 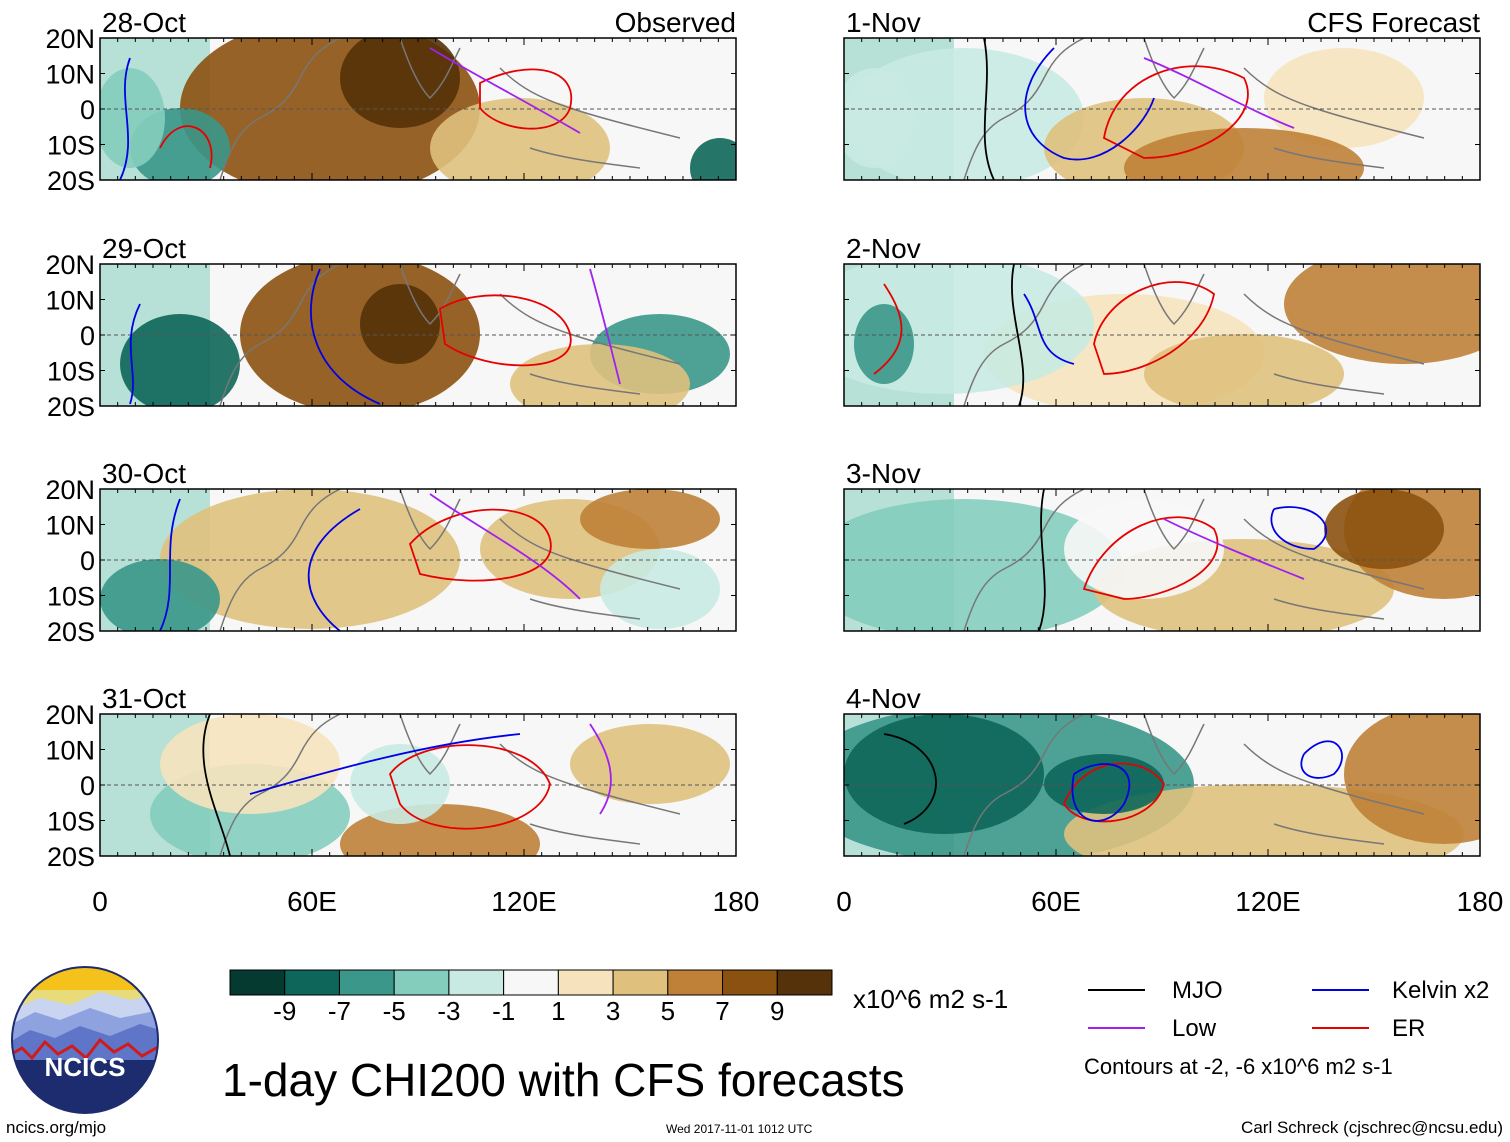 What do you see at coordinates (883, 22) in the screenshot?
I see `panel-date: 1-Nov` at bounding box center [883, 22].